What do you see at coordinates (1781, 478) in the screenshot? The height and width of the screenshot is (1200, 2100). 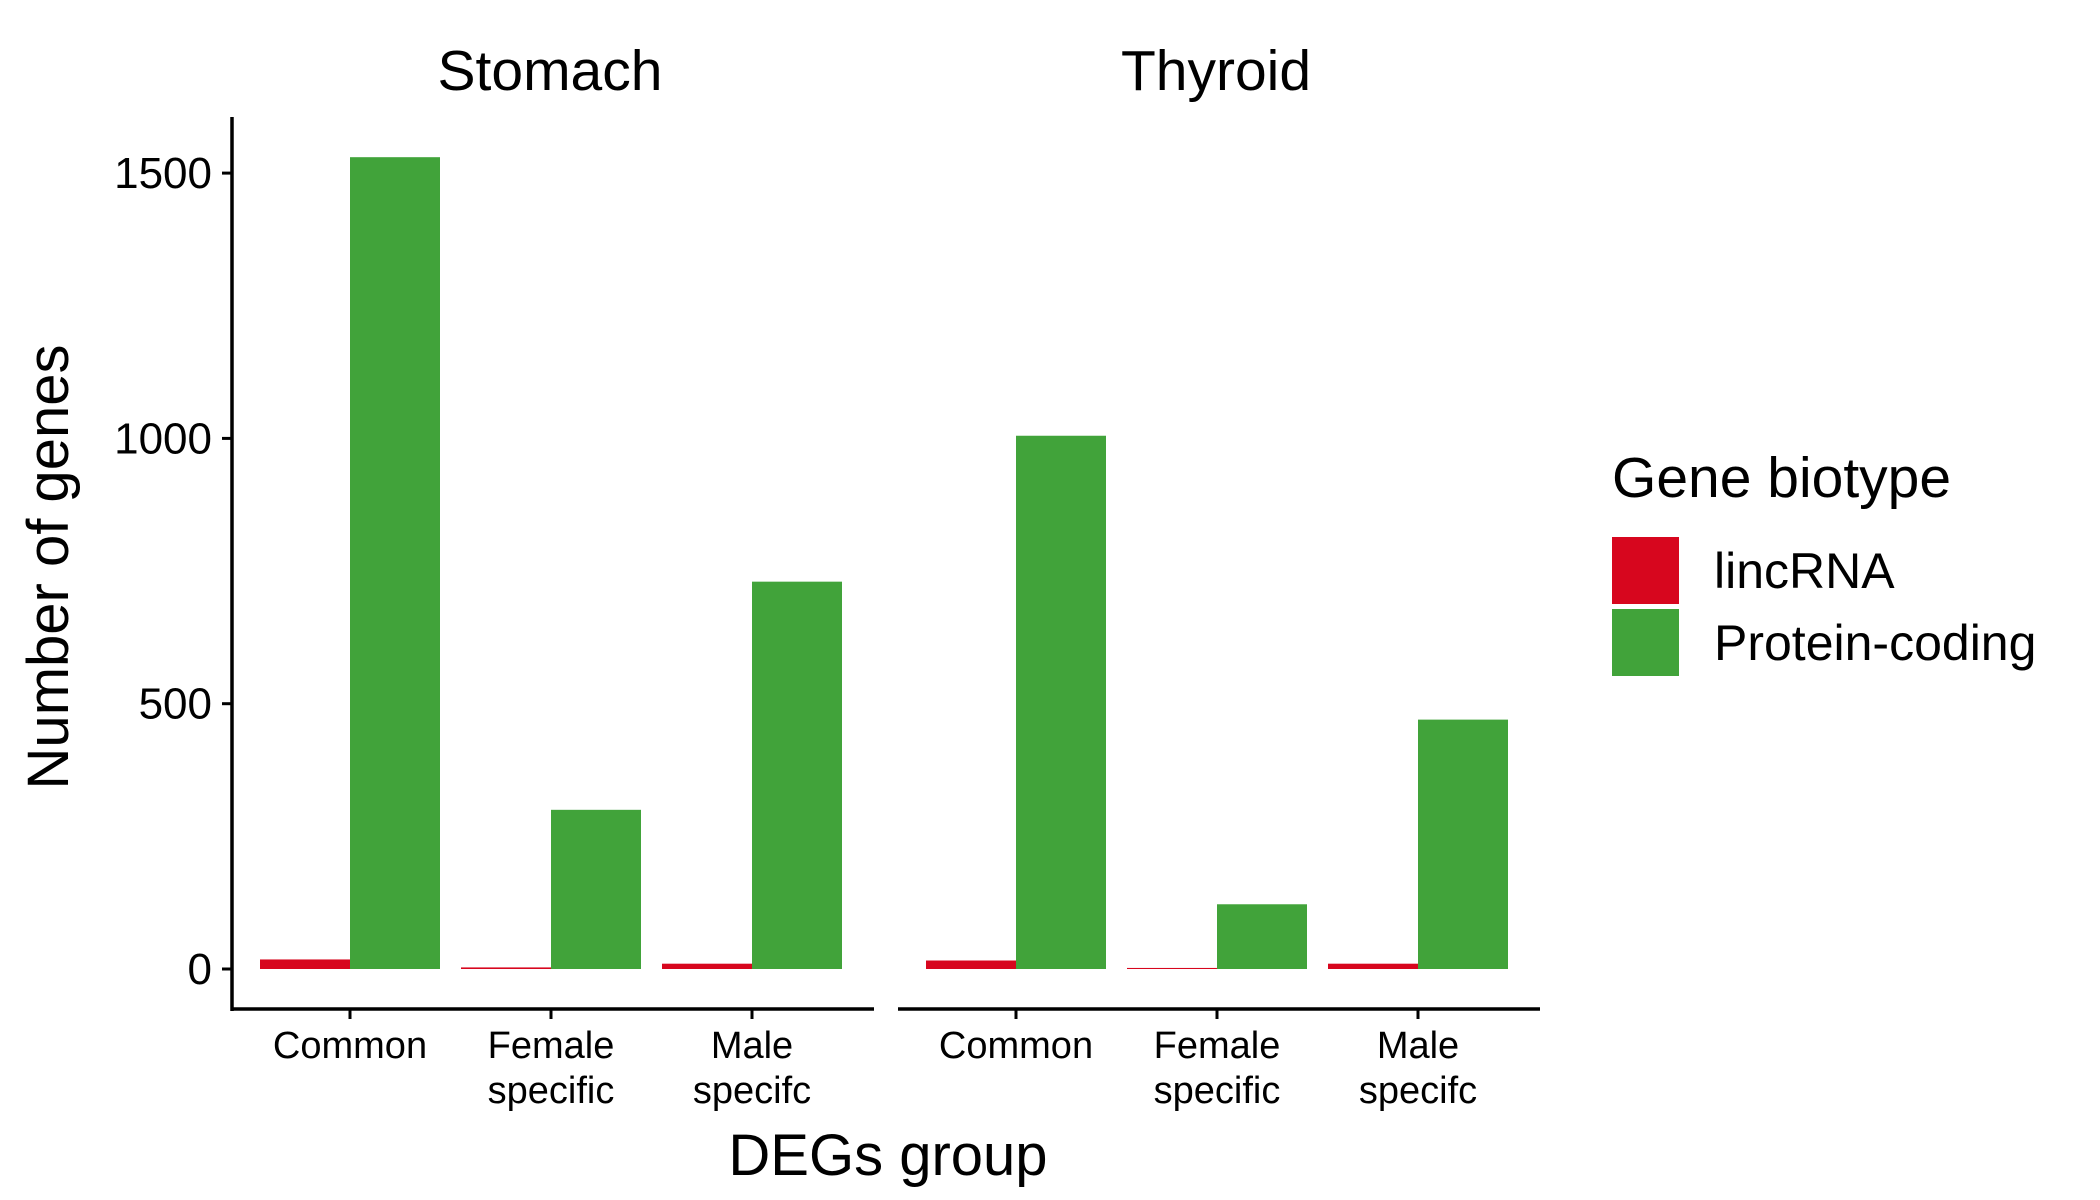 I see `legend-title: Gene biotype` at bounding box center [1781, 478].